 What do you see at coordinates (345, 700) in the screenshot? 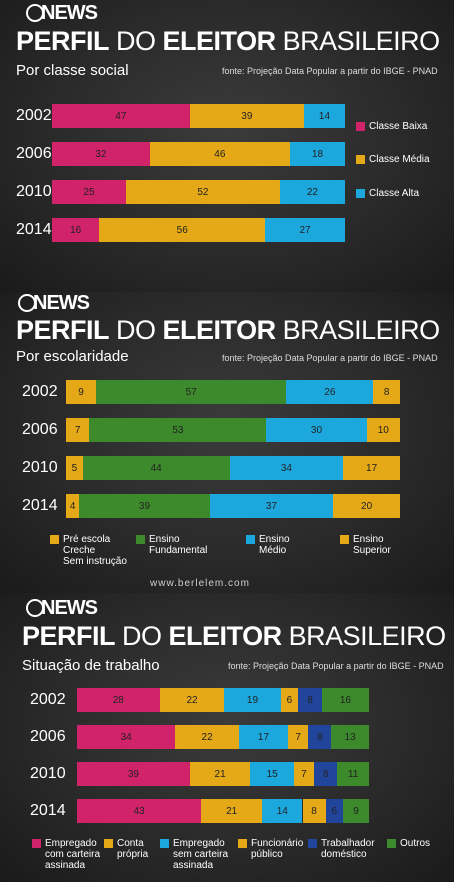
I see `bar-segment-2002-5: 16` at bounding box center [345, 700].